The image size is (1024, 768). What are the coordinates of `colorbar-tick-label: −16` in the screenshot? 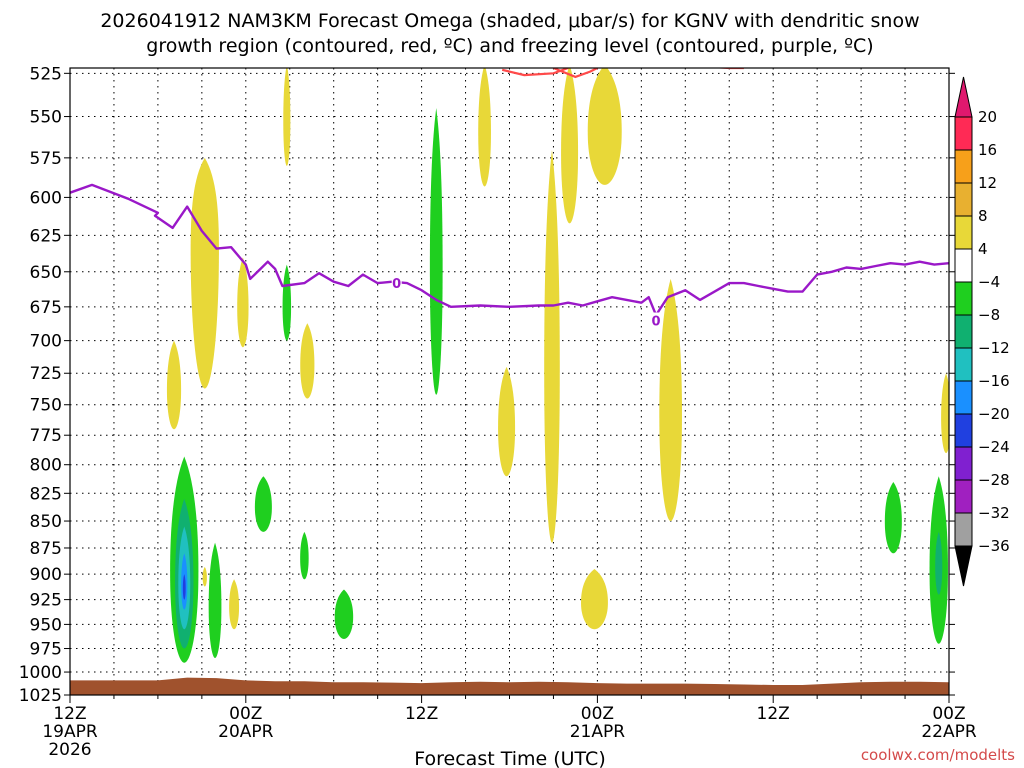 It's located at (994, 381).